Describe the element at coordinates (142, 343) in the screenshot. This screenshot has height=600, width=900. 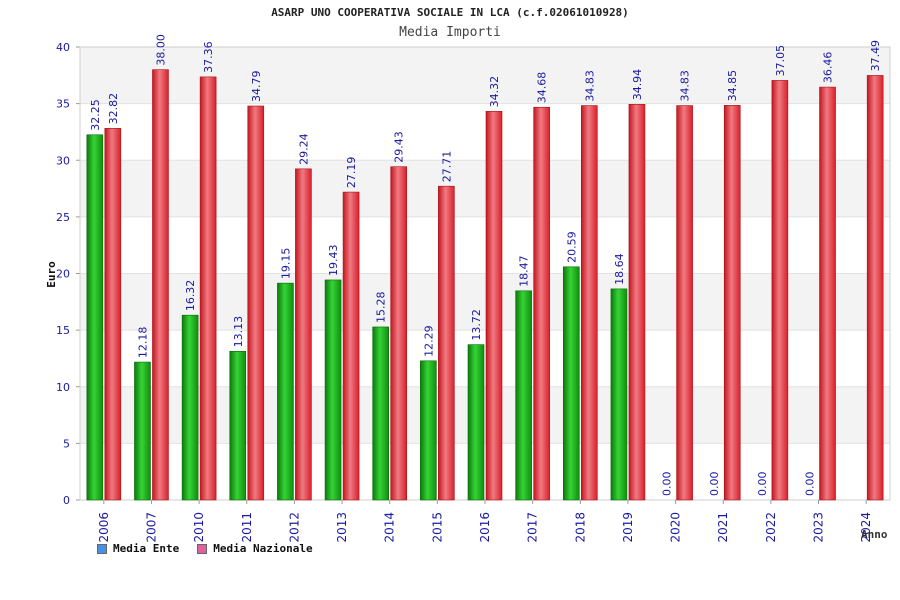
I see `data-label-ente: 12.18` at that location.